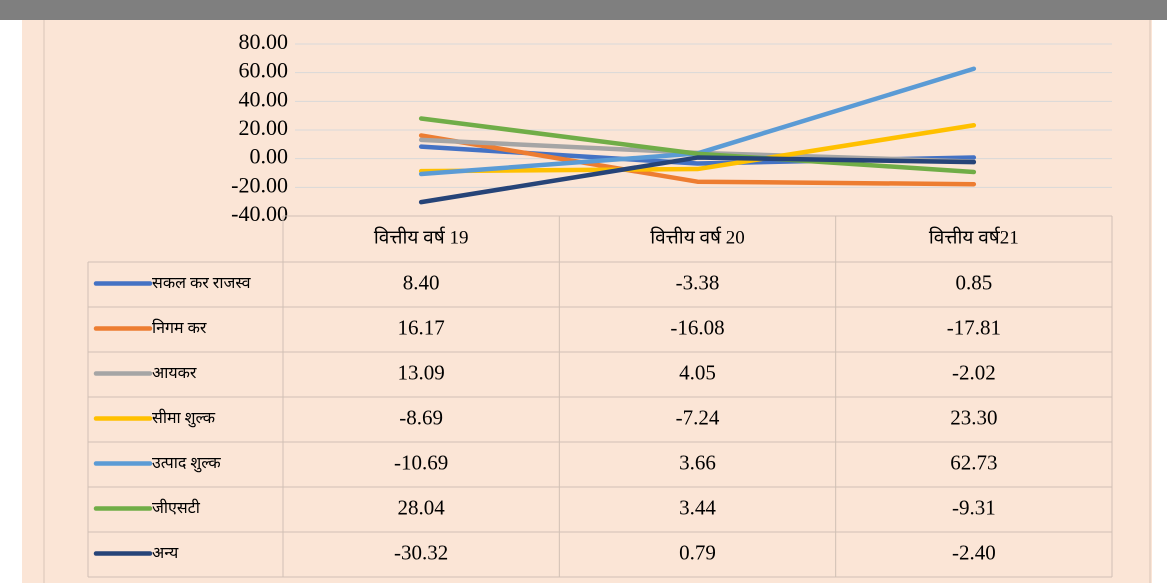 Image resolution: width=1167 pixels, height=583 pixels. What do you see at coordinates (974, 236) in the screenshot?
I see `x-tick-label: वित्तीय वर्ष21` at bounding box center [974, 236].